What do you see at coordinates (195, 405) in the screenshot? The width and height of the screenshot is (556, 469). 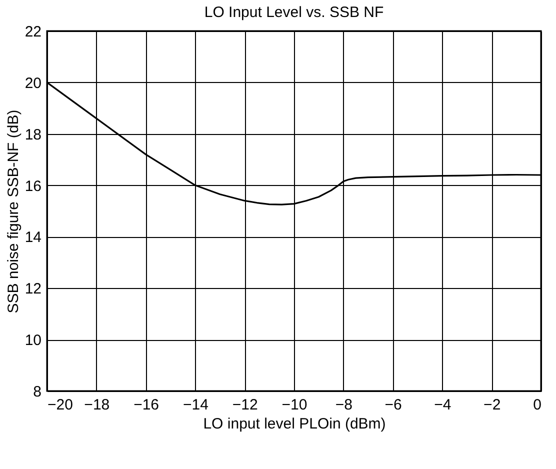 I see `x-tick-label: −14` at bounding box center [195, 405].